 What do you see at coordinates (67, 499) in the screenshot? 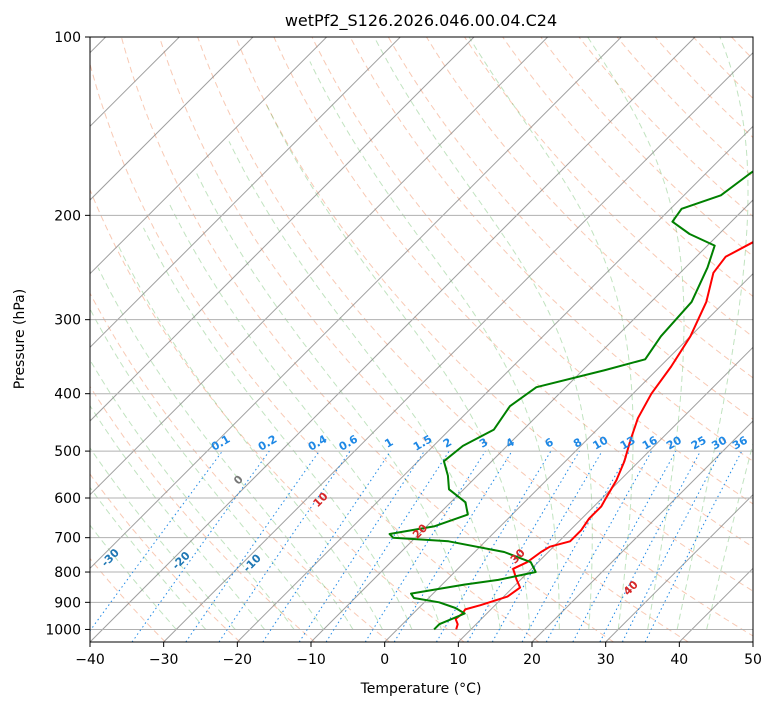
I see `y-tick-label: 600` at bounding box center [67, 499].